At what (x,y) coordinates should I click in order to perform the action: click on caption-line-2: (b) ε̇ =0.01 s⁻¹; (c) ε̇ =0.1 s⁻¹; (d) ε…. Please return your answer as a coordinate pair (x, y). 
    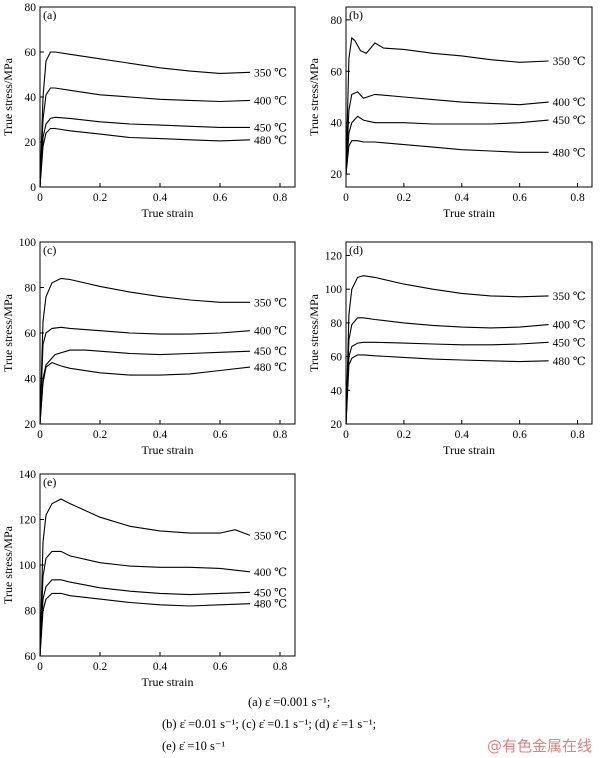
    Looking at the image, I should click on (269, 724).